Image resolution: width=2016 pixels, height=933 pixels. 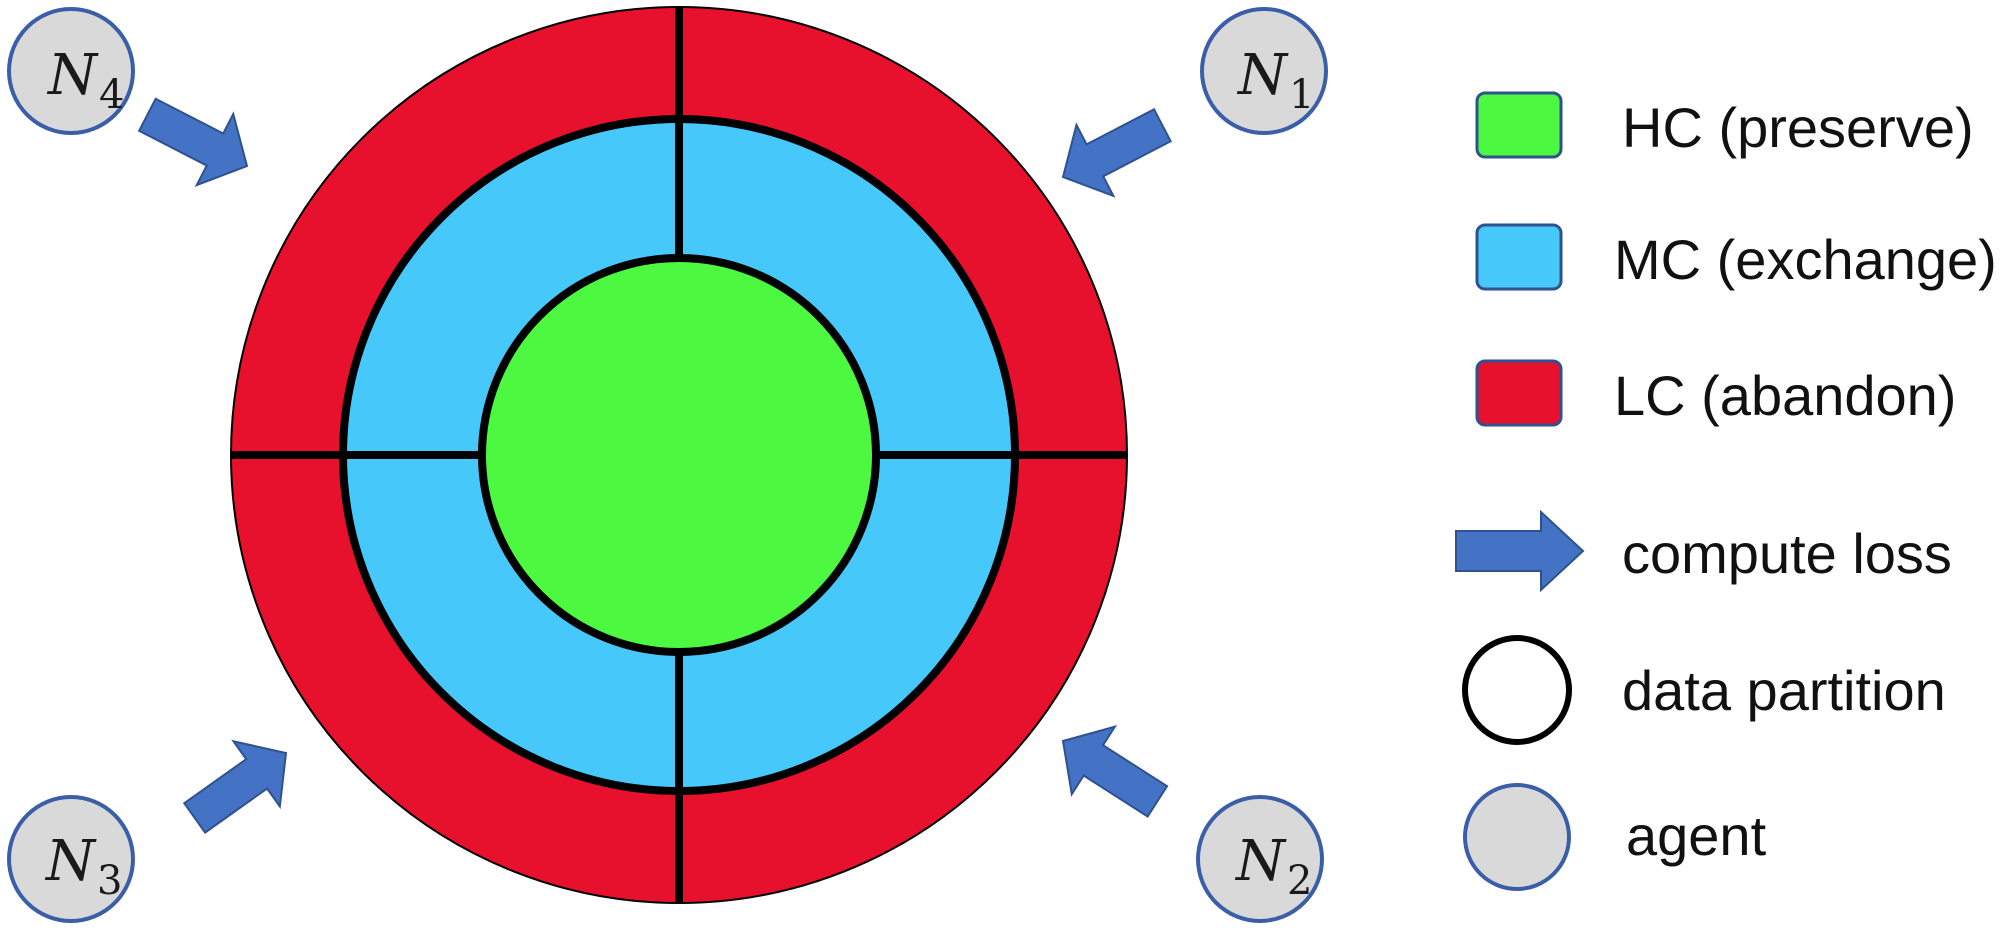 What do you see at coordinates (109, 881) in the screenshot?
I see `agent-n3-subscript: 3` at bounding box center [109, 881].